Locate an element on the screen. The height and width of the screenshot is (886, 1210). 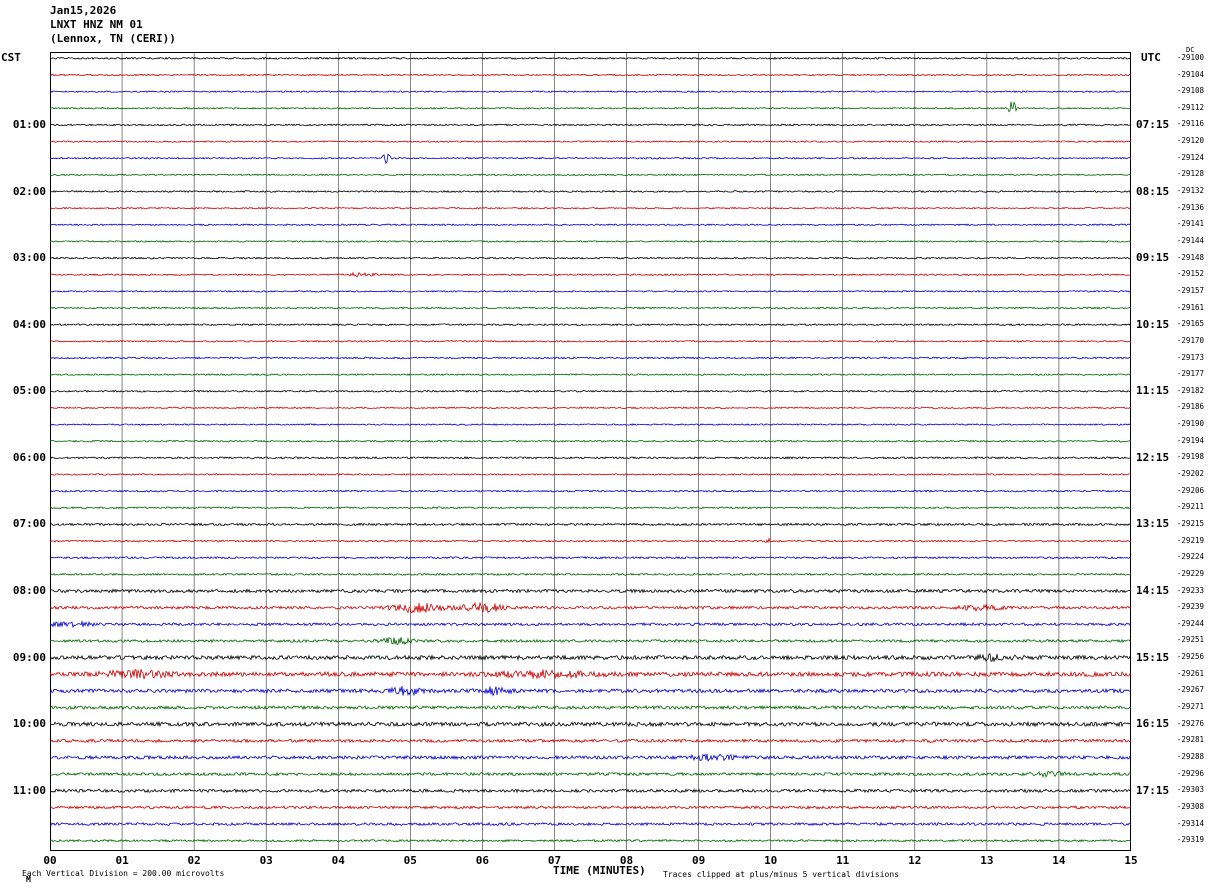
dc-offset-label: -29198 is located at coordinates (1190, 457).